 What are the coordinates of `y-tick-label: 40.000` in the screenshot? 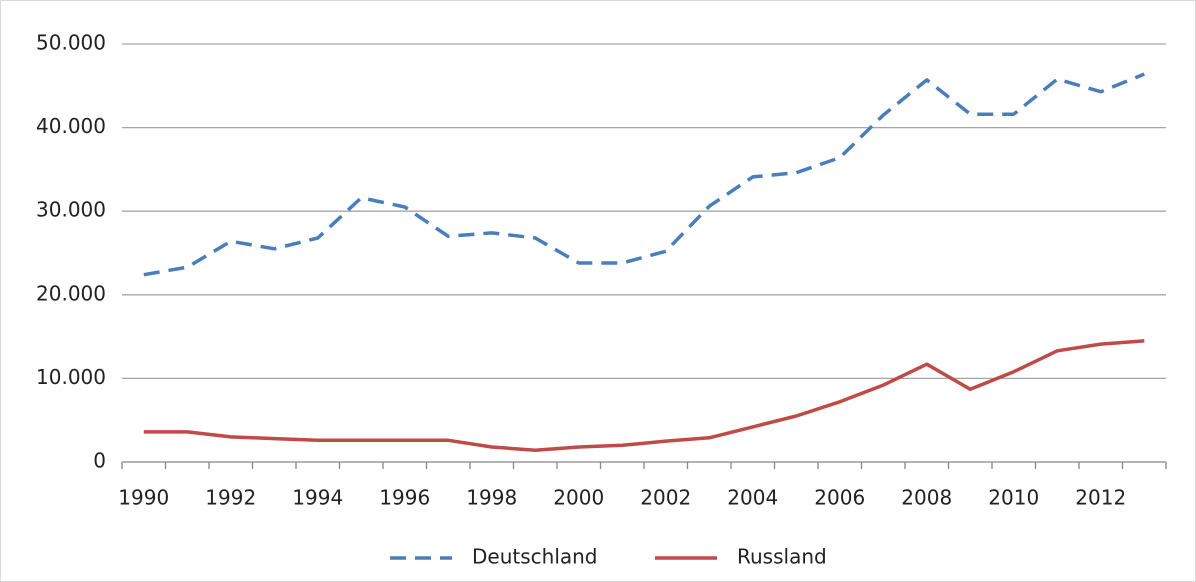 It's located at (71, 126).